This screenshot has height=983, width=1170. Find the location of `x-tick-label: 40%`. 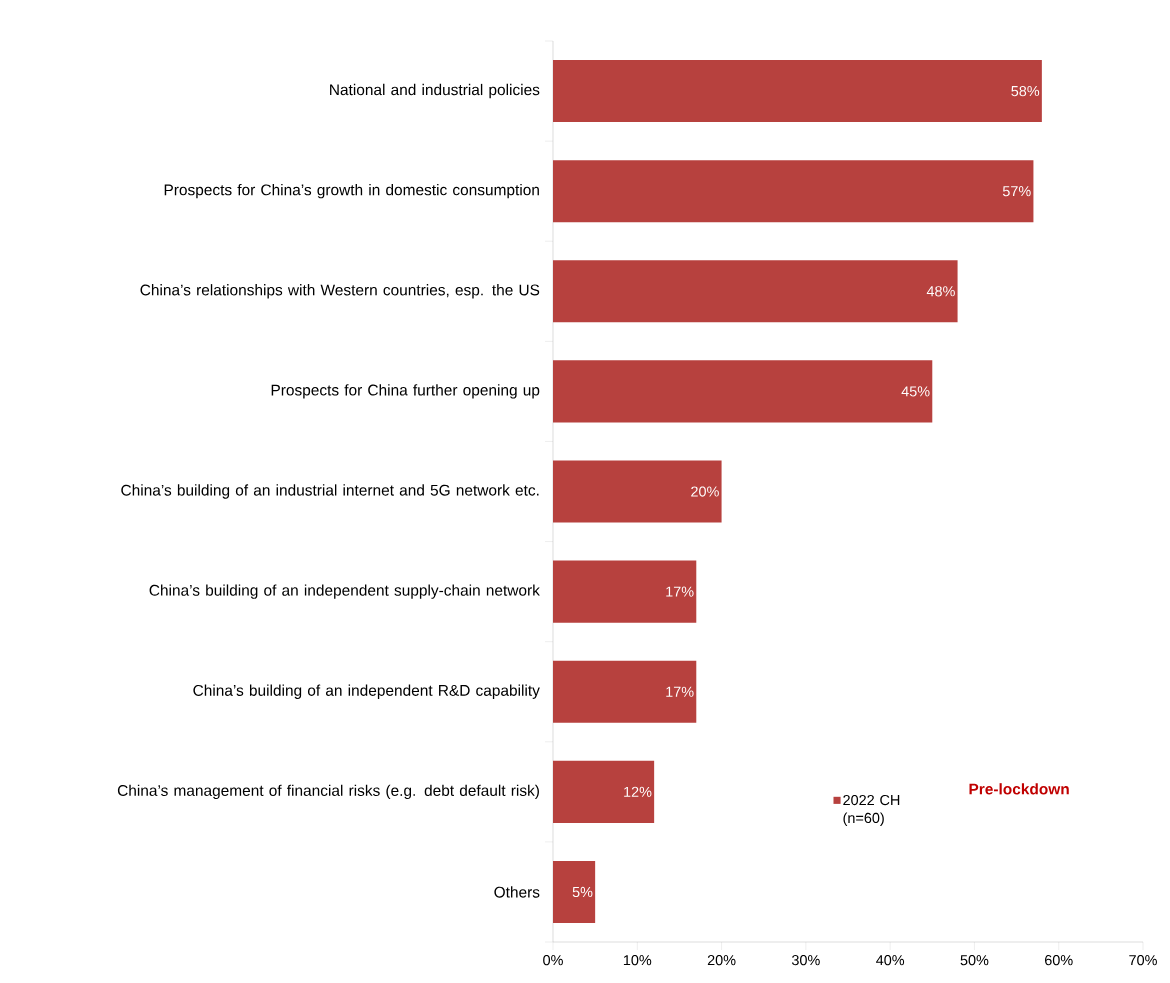

x-tick-label: 40% is located at coordinates (890, 960).